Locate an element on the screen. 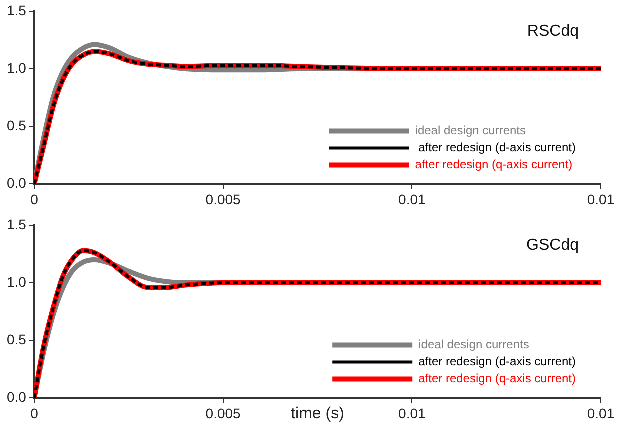 This screenshot has width=629, height=429. x-axis-title: time (s) is located at coordinates (317, 414).